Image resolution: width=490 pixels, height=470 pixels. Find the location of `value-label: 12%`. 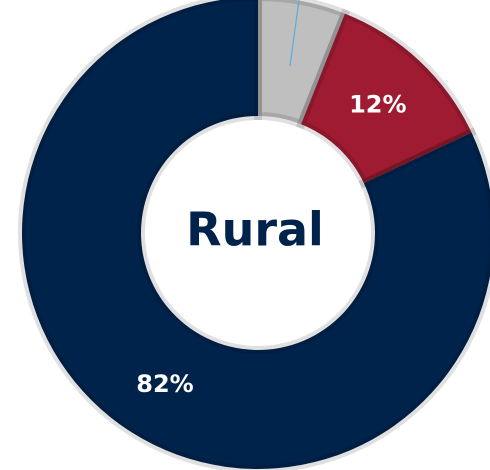

value-label: 12% is located at coordinates (377, 104).